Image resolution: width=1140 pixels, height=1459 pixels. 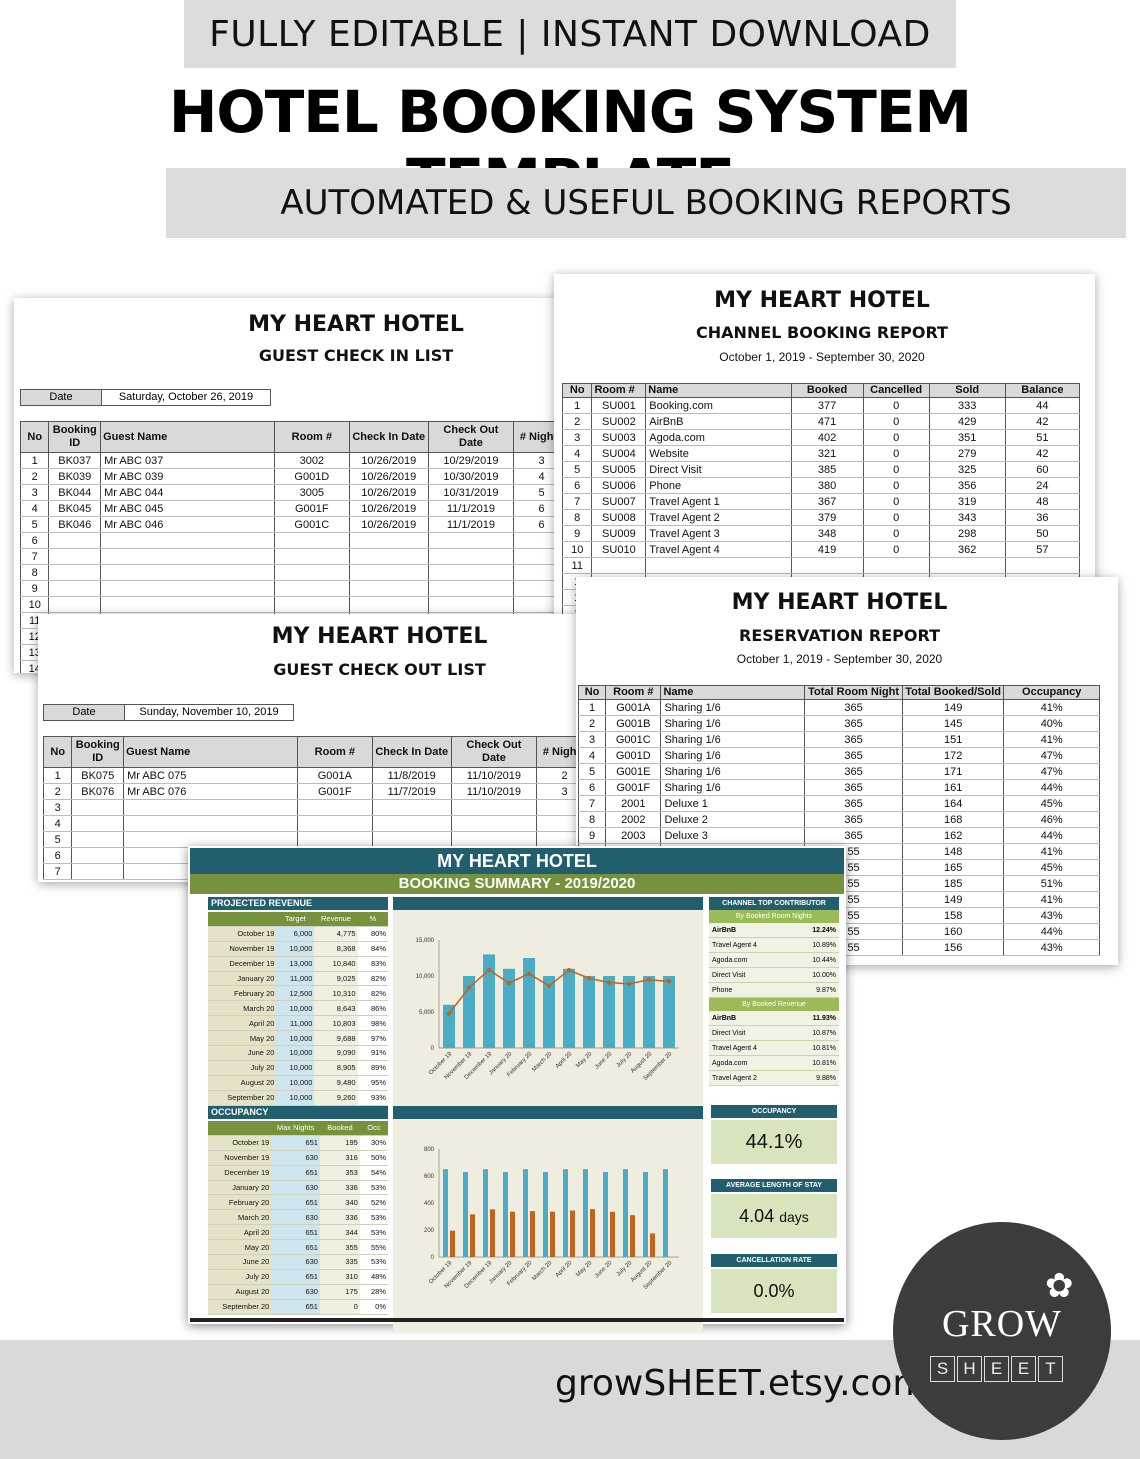 I want to click on table-cell: 41%, so click(x=1051, y=851).